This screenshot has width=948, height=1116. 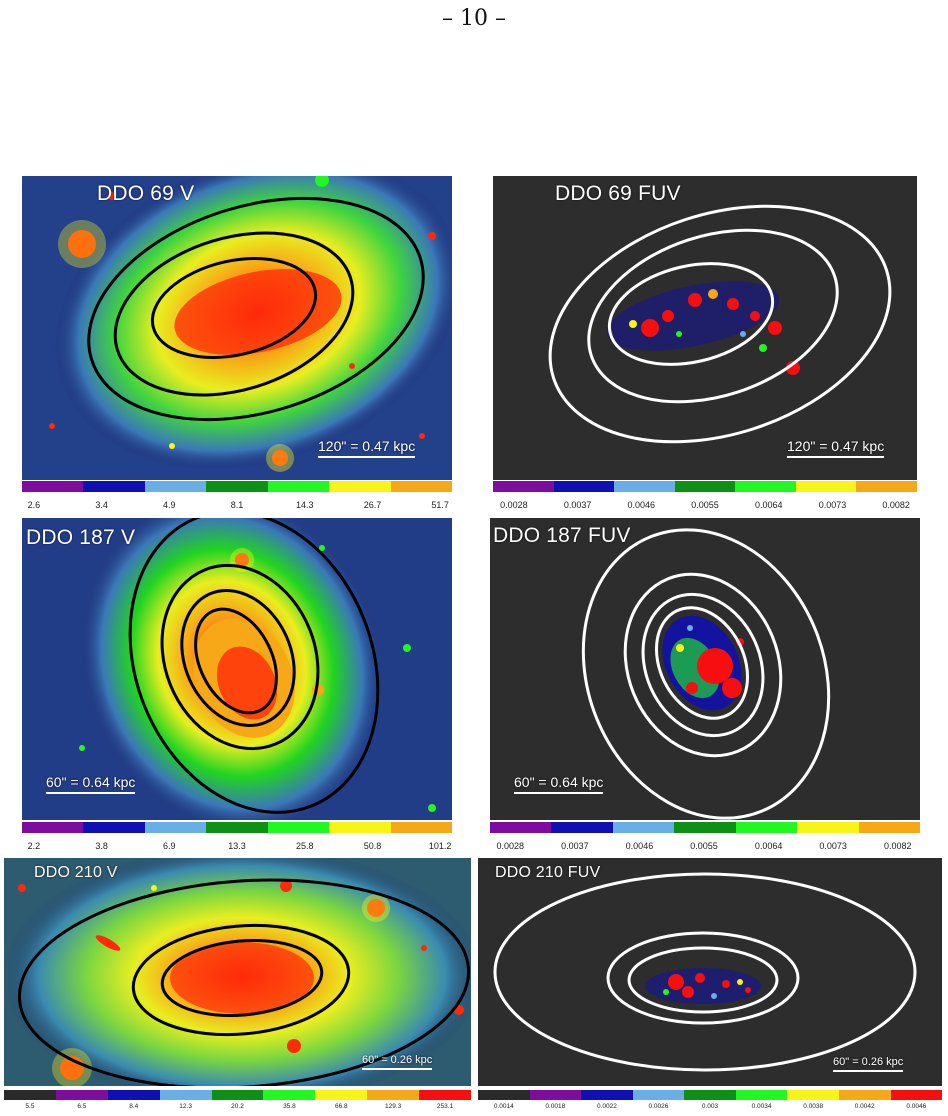 What do you see at coordinates (30, 1106) in the screenshot?
I see `tick-label: 5.5` at bounding box center [30, 1106].